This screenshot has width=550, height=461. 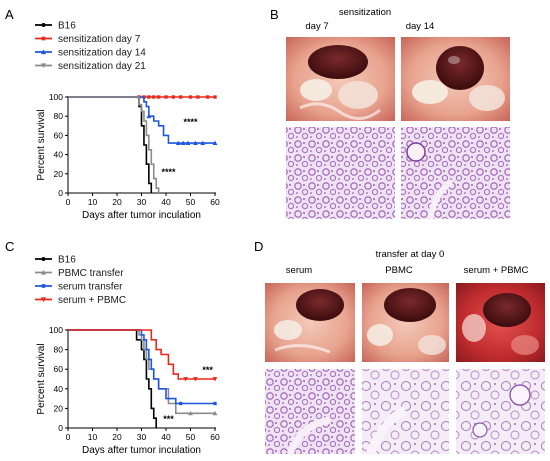 What do you see at coordinates (455, 79) in the screenshot?
I see `necropsy-photo-day14` at bounding box center [455, 79].